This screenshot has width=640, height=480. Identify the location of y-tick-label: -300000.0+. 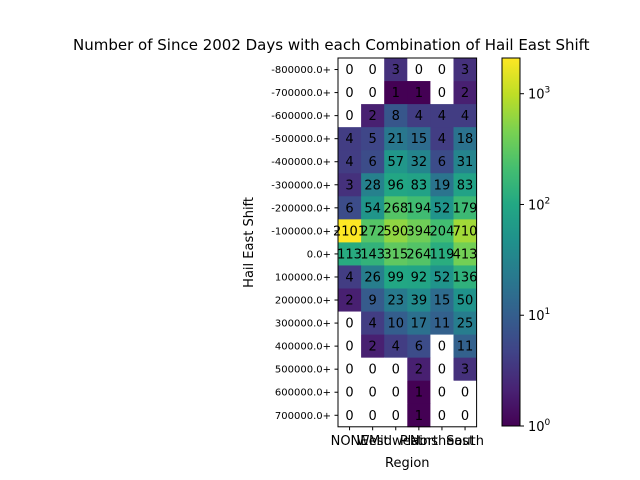
(301, 185).